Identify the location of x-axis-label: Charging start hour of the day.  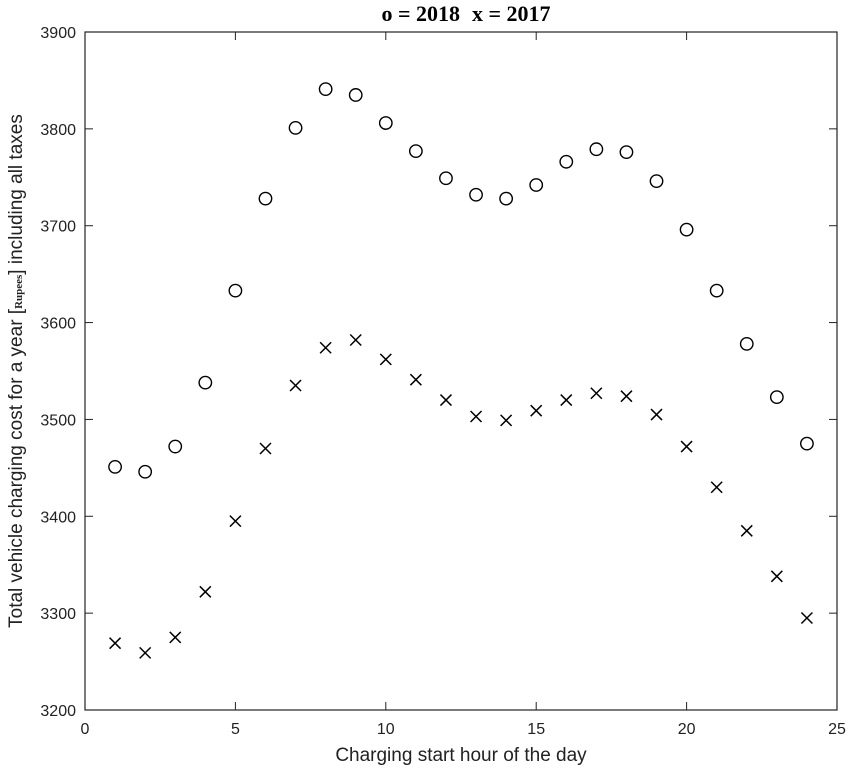
(461, 755).